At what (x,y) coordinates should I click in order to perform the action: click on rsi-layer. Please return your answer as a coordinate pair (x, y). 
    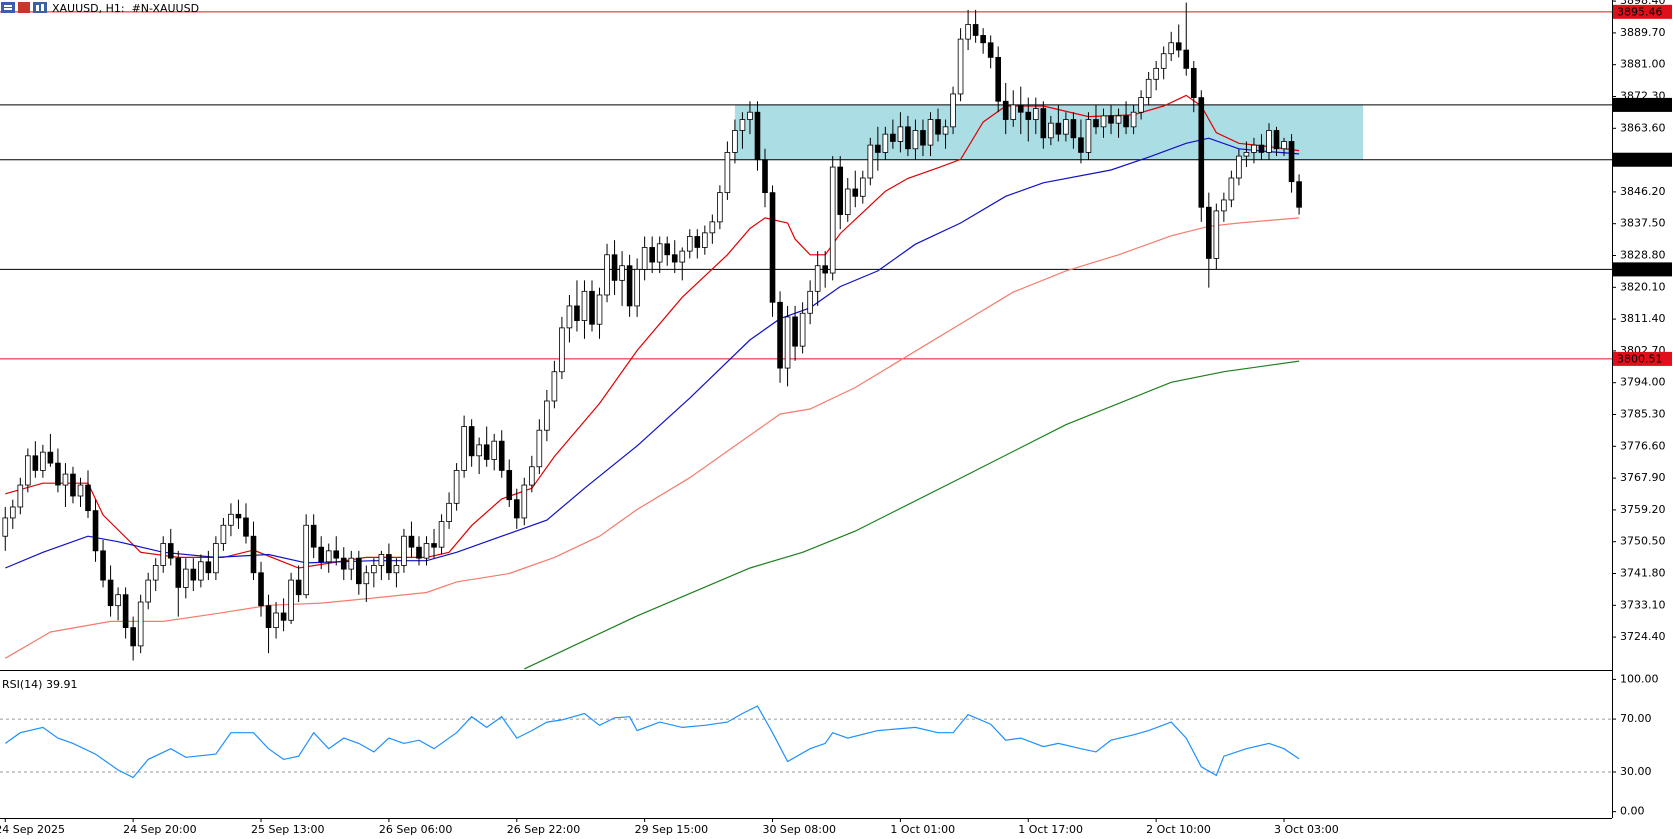
    Looking at the image, I should click on (652, 742).